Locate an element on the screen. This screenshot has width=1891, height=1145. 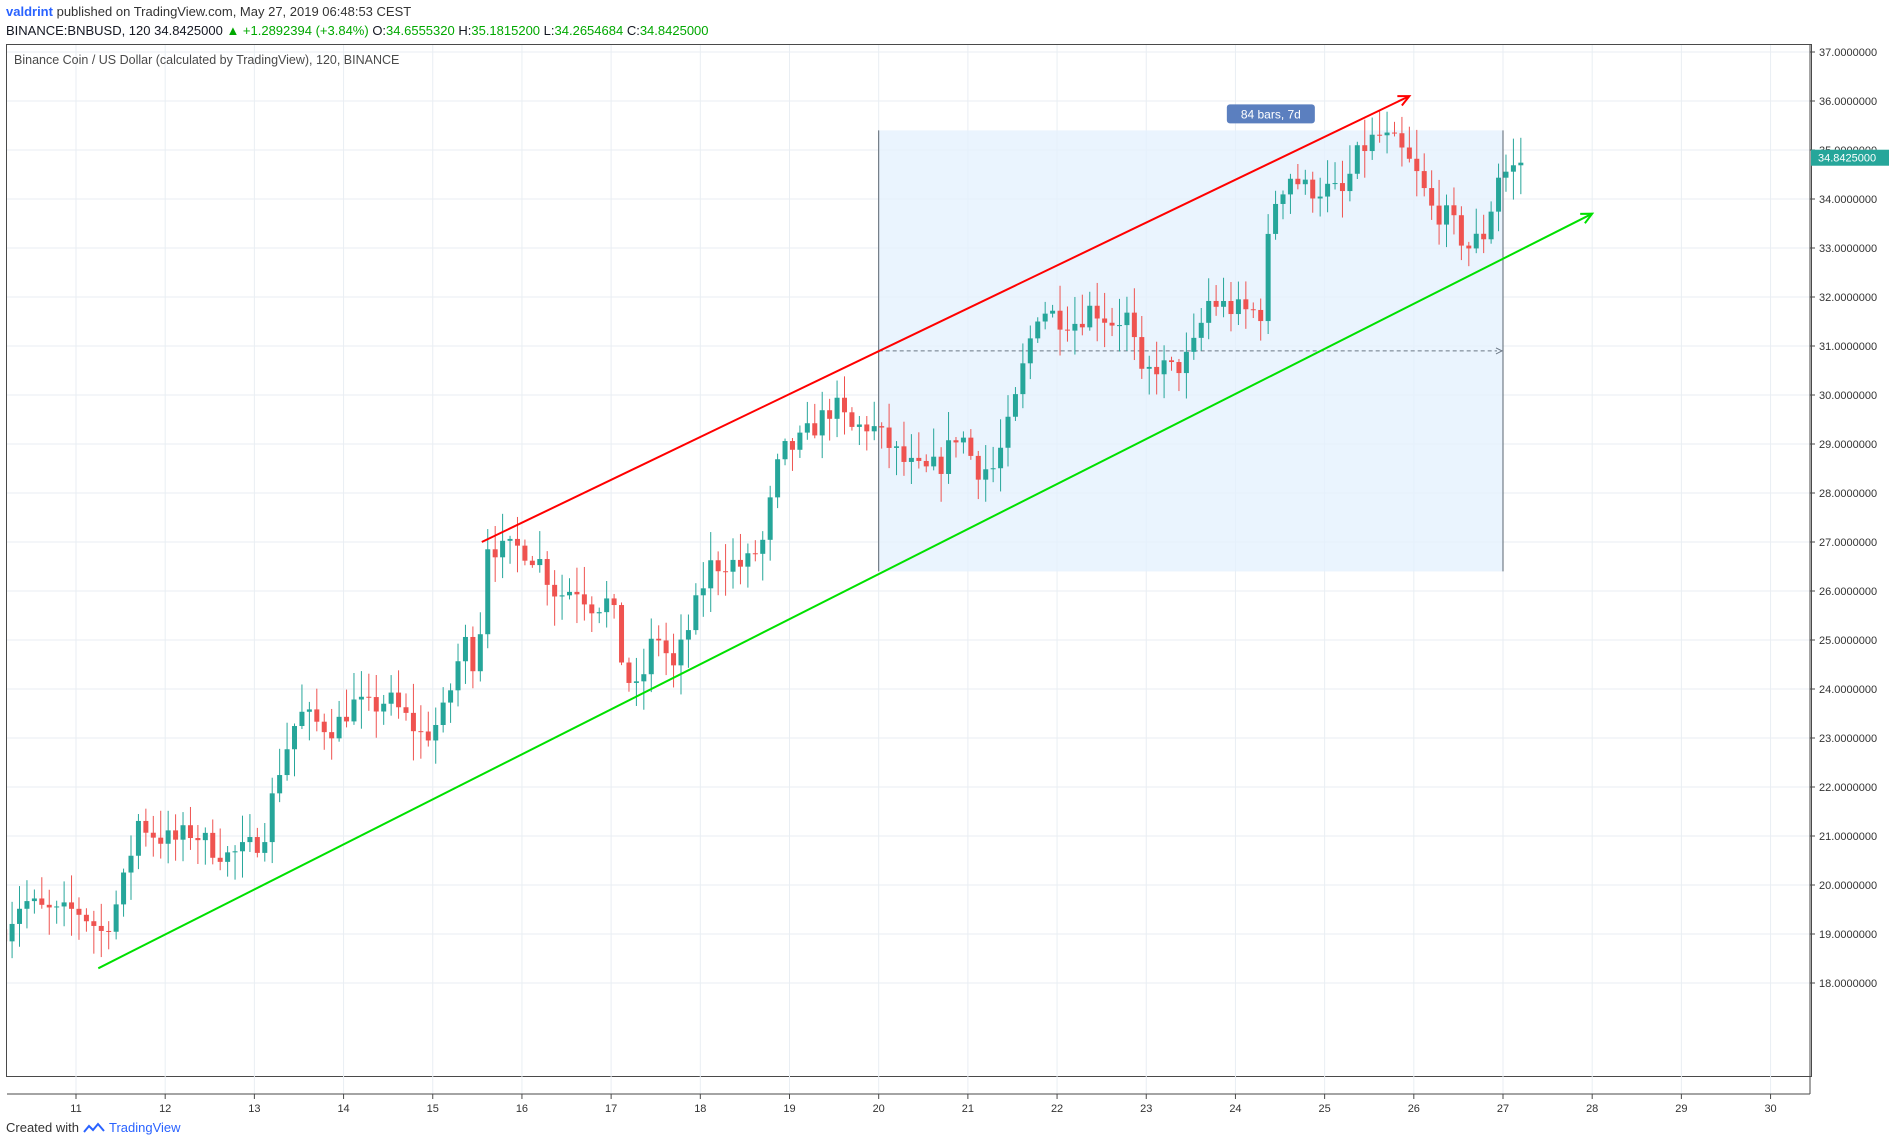
y-tick-label: 32.0000000 is located at coordinates (1848, 298).